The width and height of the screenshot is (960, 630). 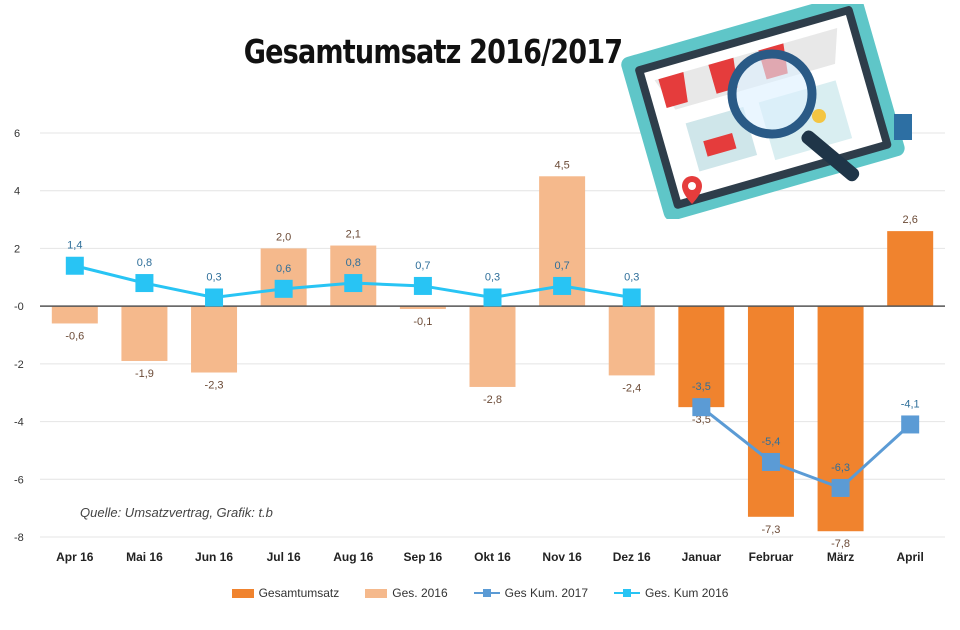 What do you see at coordinates (353, 557) in the screenshot?
I see `x-tick-label: Aug 16` at bounding box center [353, 557].